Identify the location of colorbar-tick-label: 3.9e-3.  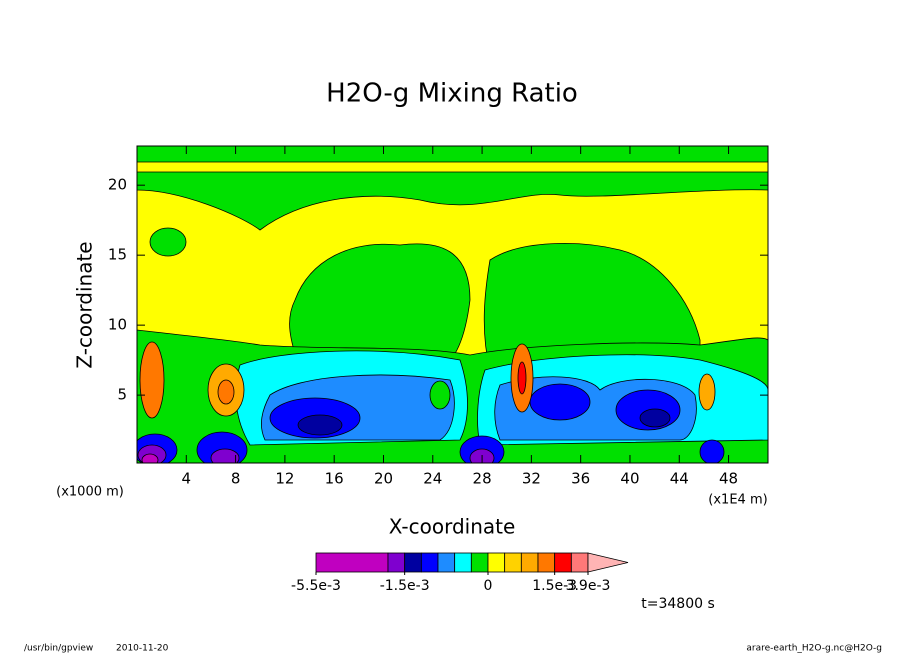
(588, 586).